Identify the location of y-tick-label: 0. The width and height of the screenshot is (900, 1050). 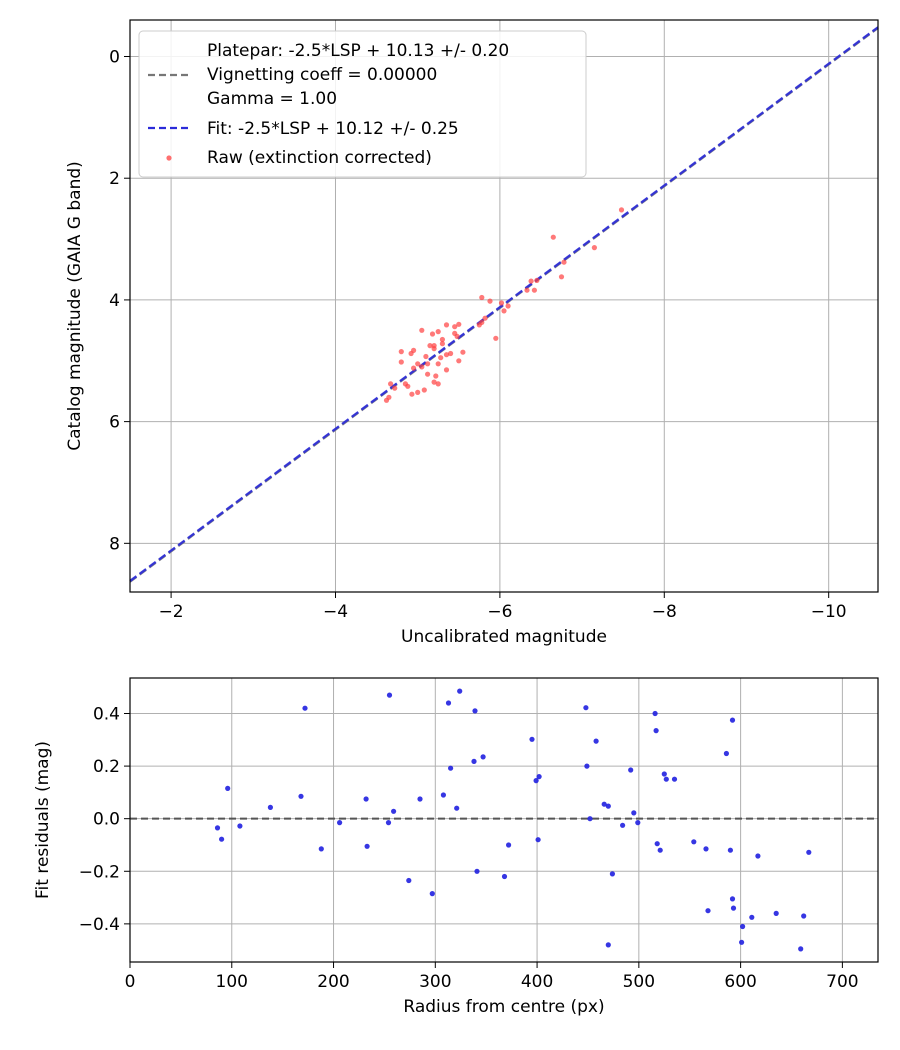
(114, 58).